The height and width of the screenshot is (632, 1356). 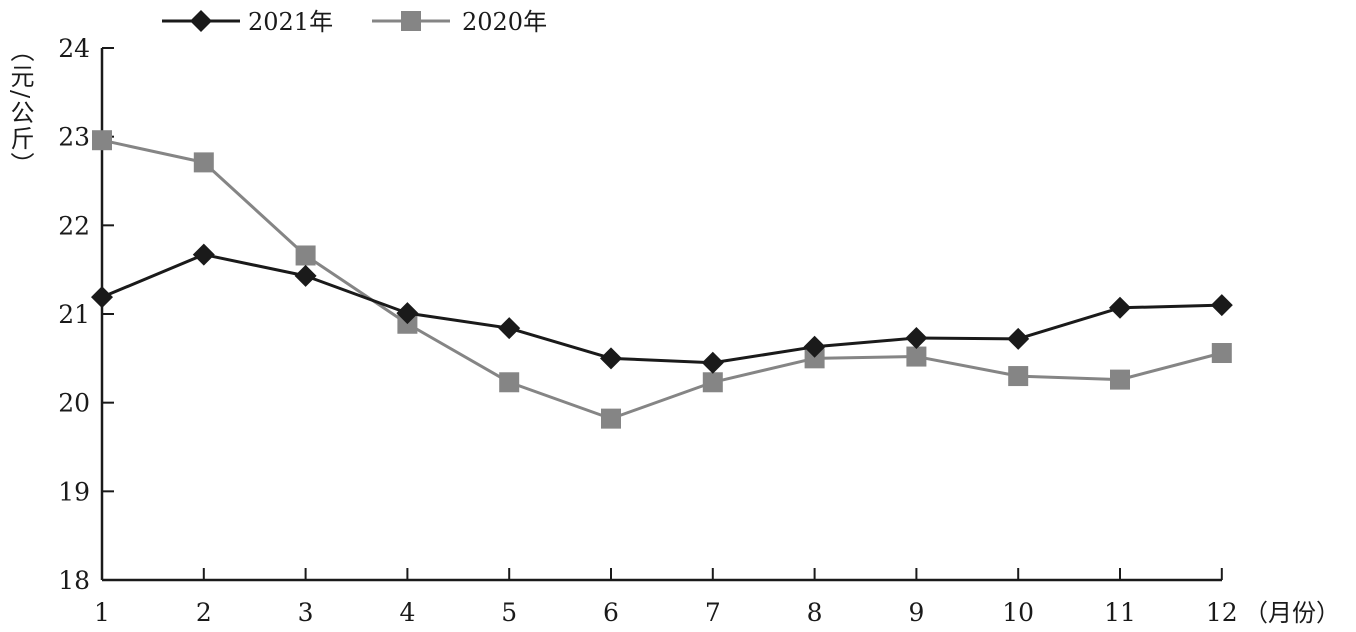 What do you see at coordinates (713, 612) in the screenshot?
I see `x-tick-label: 7` at bounding box center [713, 612].